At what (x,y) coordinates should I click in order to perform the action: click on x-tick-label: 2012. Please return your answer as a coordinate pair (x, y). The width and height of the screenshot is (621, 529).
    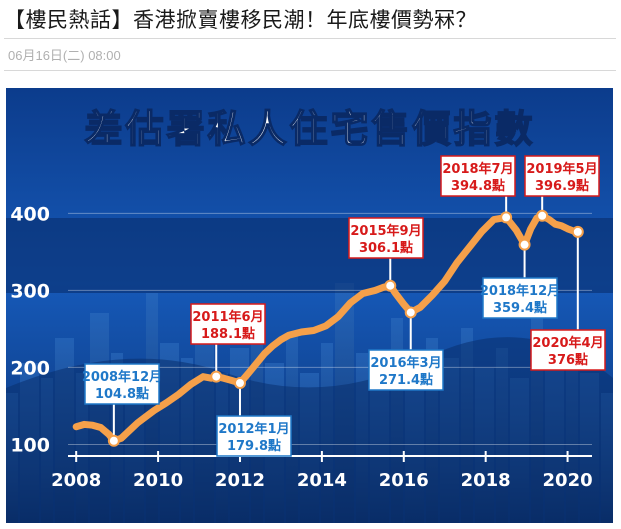
    Looking at the image, I should click on (240, 480).